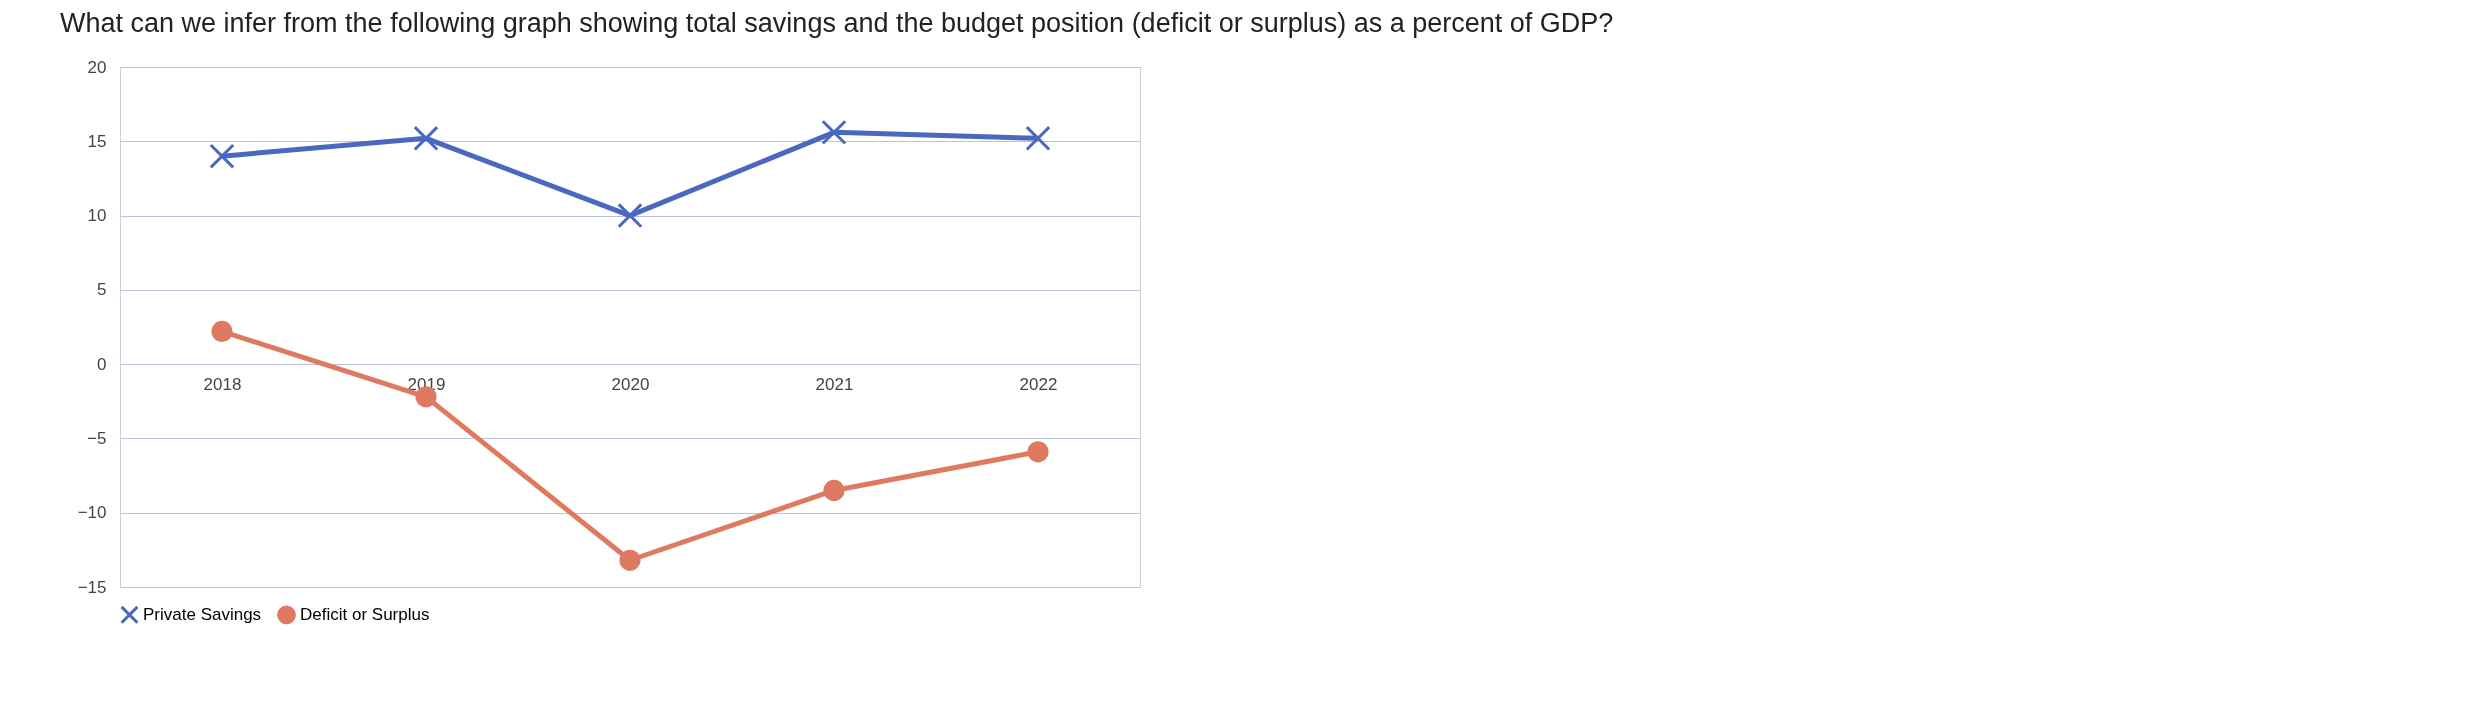 The height and width of the screenshot is (718, 2465). What do you see at coordinates (92, 513) in the screenshot?
I see `y-tick-label: −10` at bounding box center [92, 513].